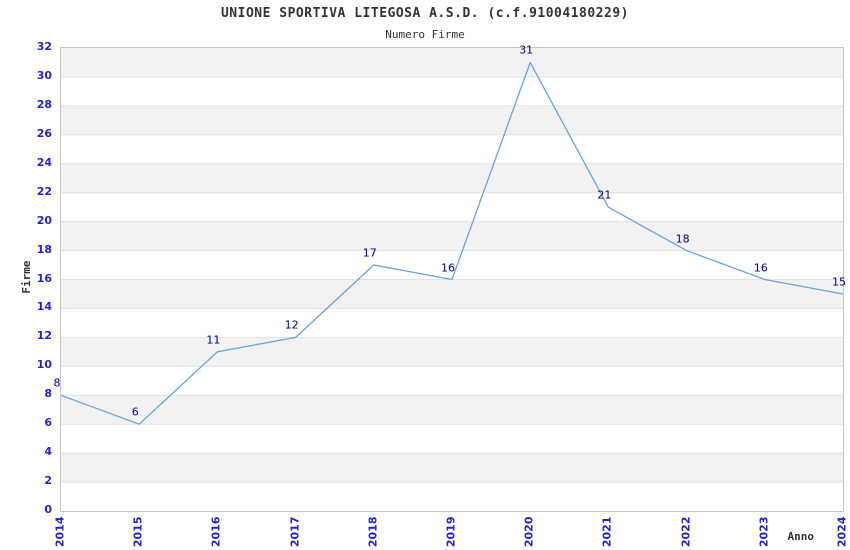 This screenshot has height=550, width=850. I want to click on y-tick-label-12: 12, so click(44, 336).